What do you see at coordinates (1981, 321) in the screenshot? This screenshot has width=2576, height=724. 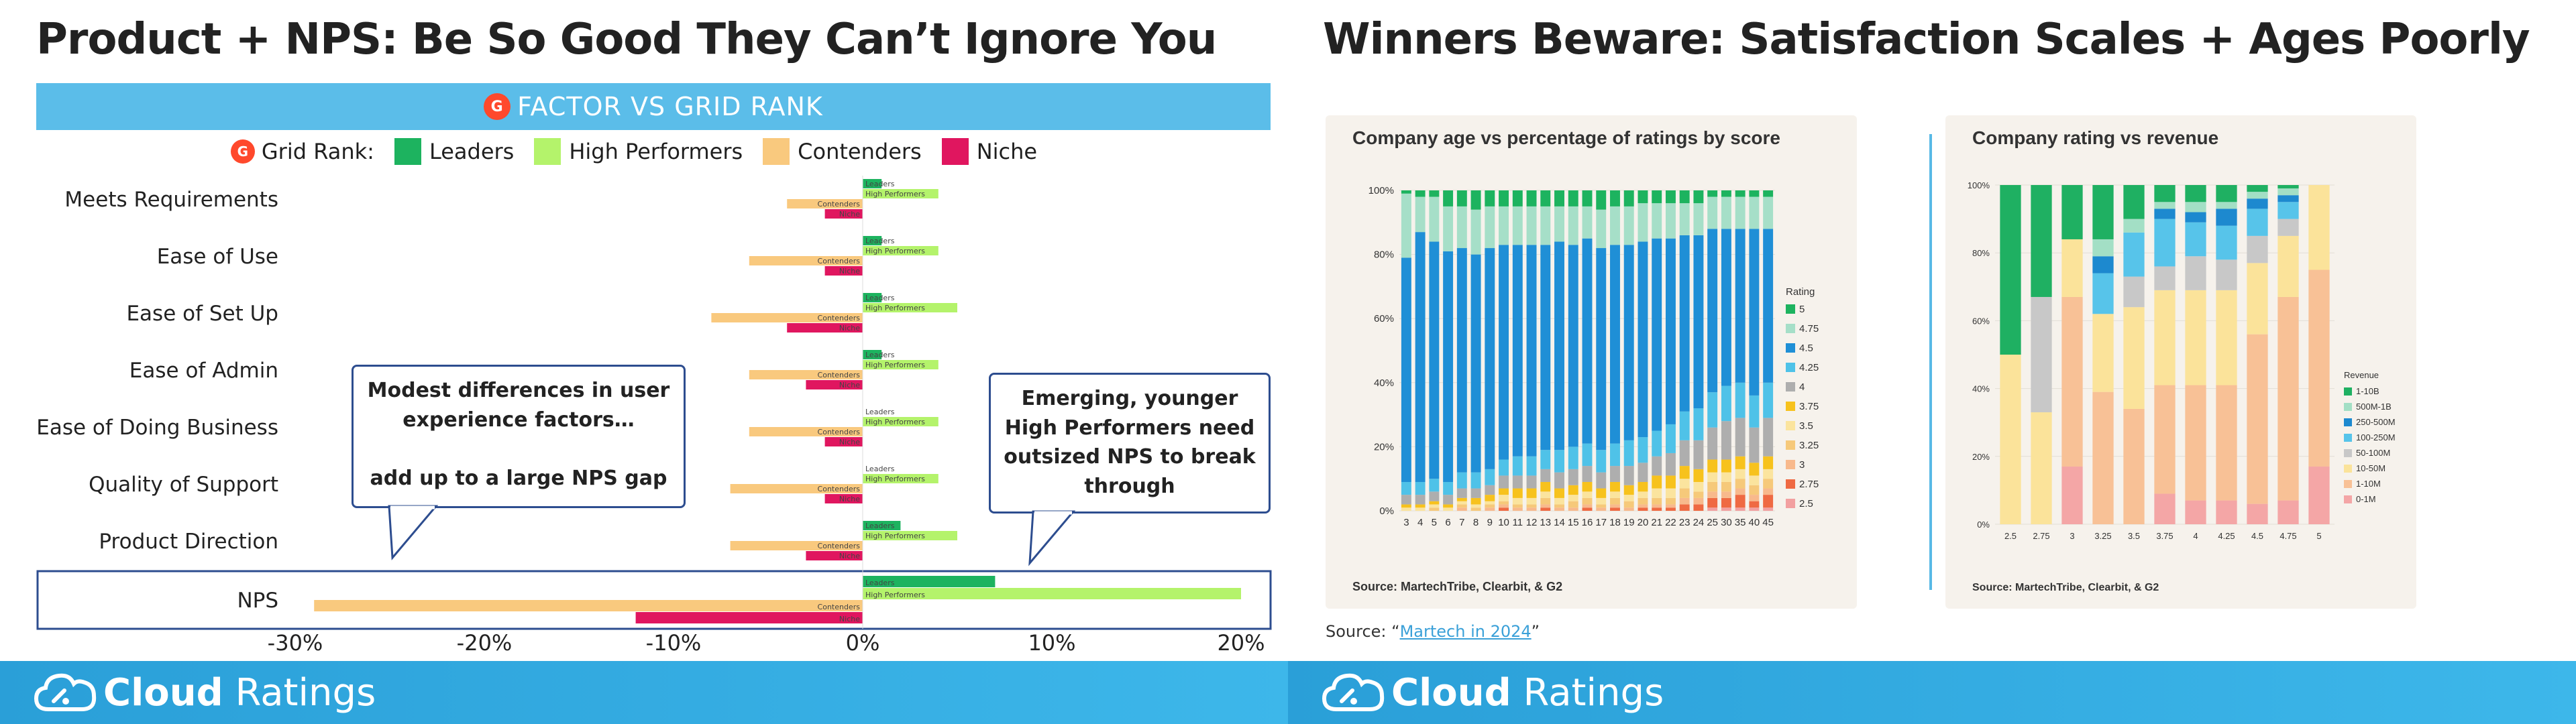 I see `y-tick-label: 60%` at bounding box center [1981, 321].